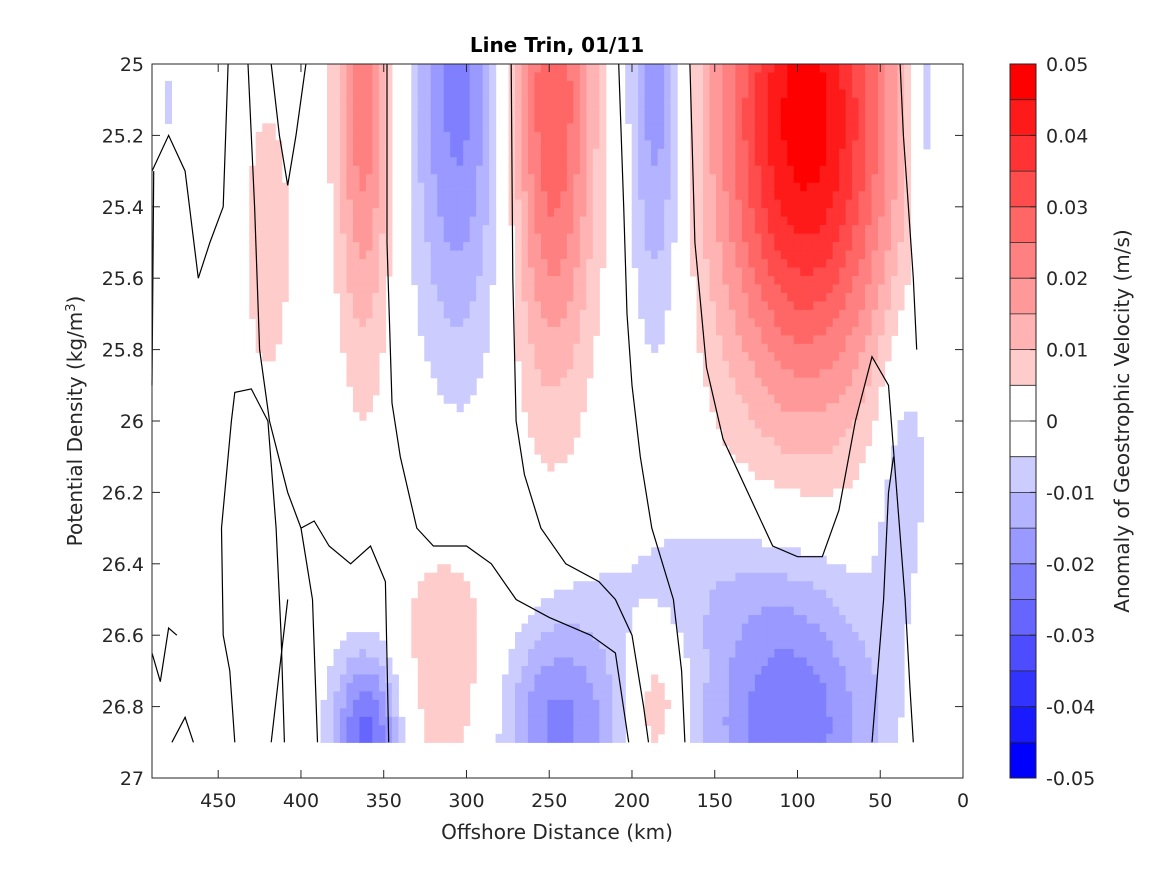 This screenshot has height=875, width=1167. What do you see at coordinates (1023, 439) in the screenshot?
I see `colorbar-band` at bounding box center [1023, 439].